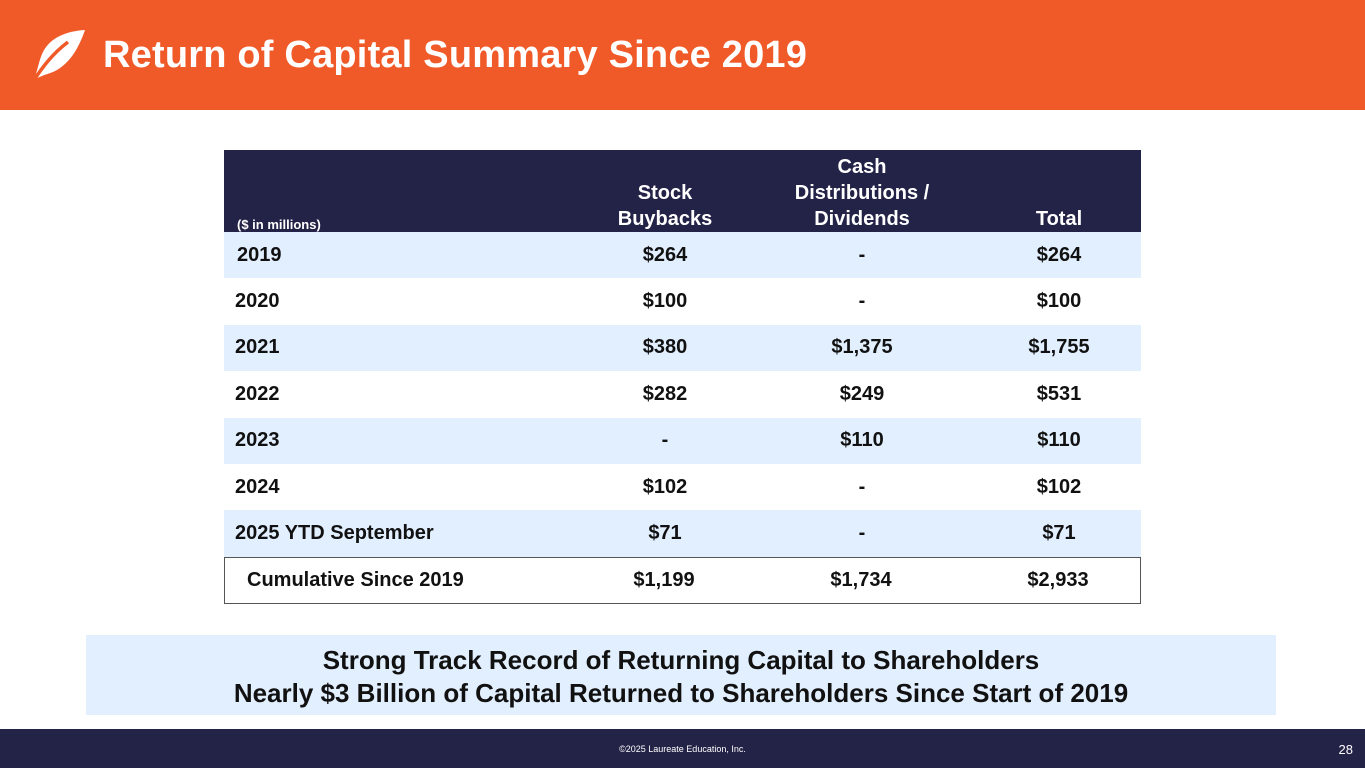  Describe the element at coordinates (334, 533) in the screenshot. I see `row-year: 2025 YTD September` at that location.